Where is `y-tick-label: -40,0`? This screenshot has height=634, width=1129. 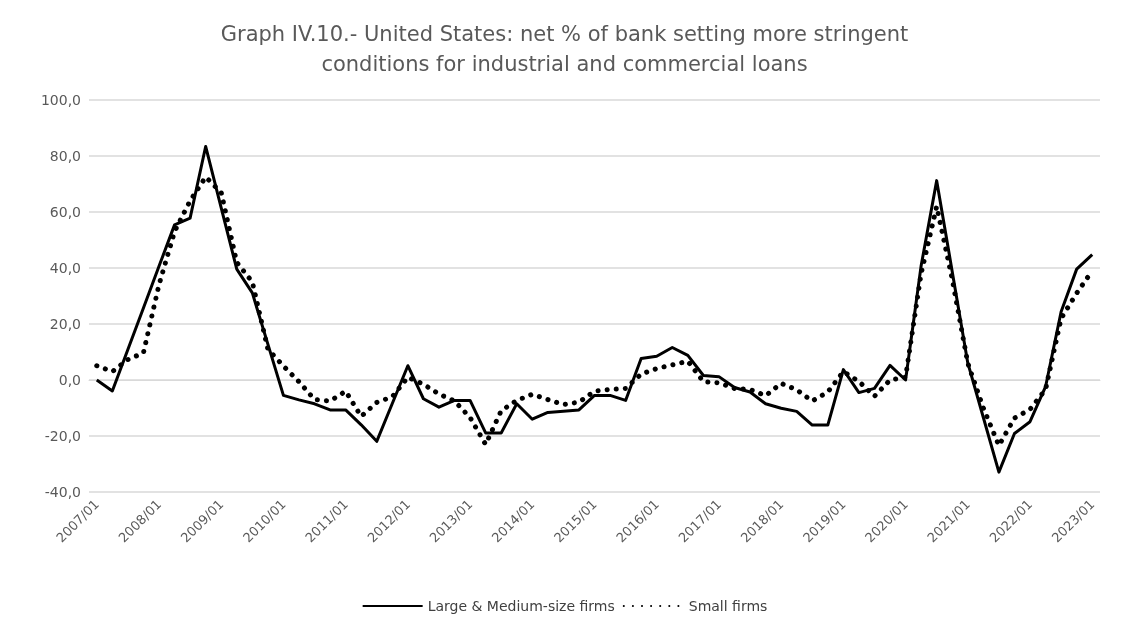
y-tick-label: -40,0 is located at coordinates (62, 492).